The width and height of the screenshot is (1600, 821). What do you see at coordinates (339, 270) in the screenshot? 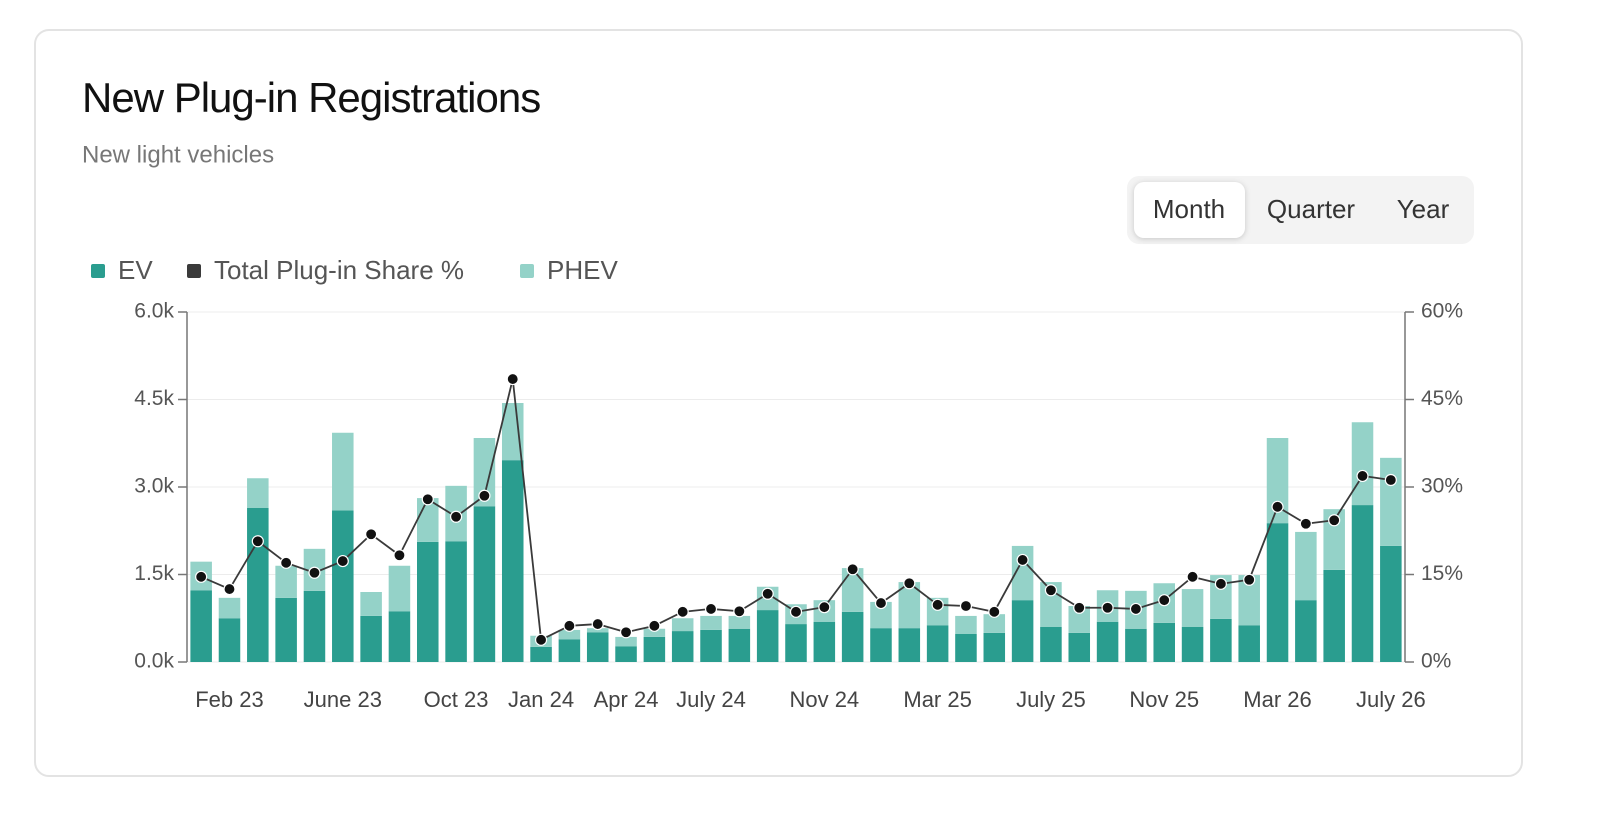
I see `legend-label: Total Plug-in Share %` at bounding box center [339, 270].